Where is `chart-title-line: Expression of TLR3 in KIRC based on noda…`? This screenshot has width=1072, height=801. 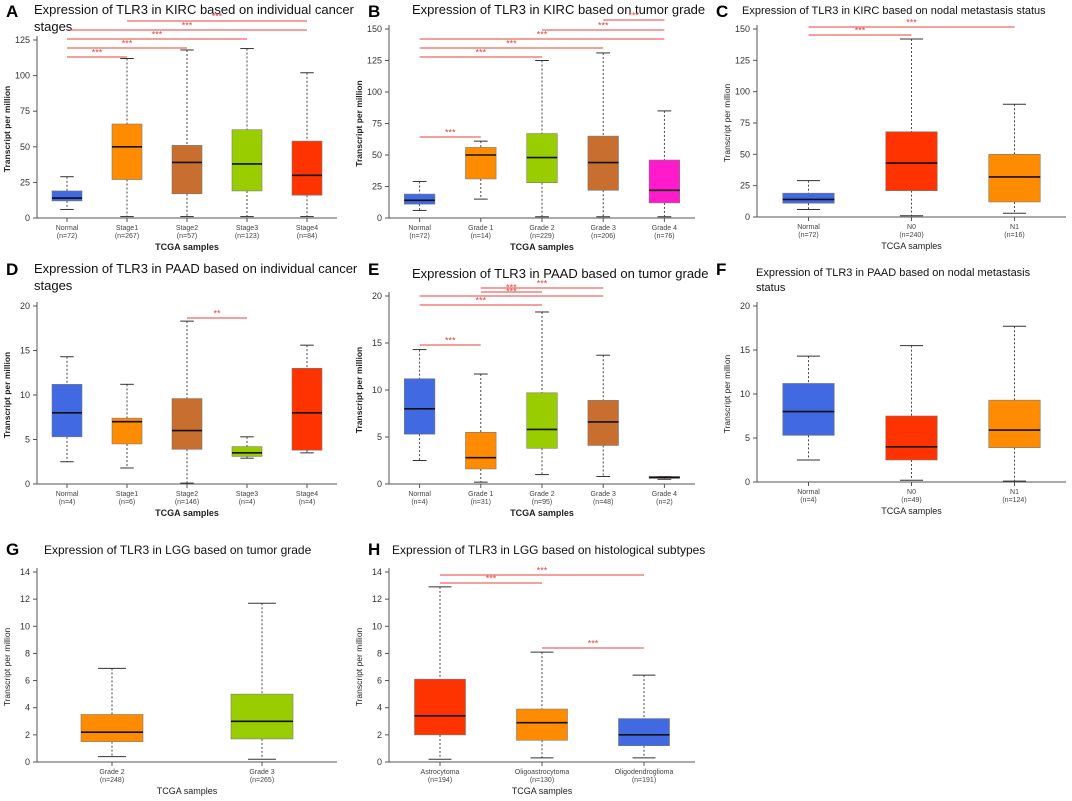 chart-title-line: Expression of TLR3 in KIRC based on noda… is located at coordinates (894, 11).